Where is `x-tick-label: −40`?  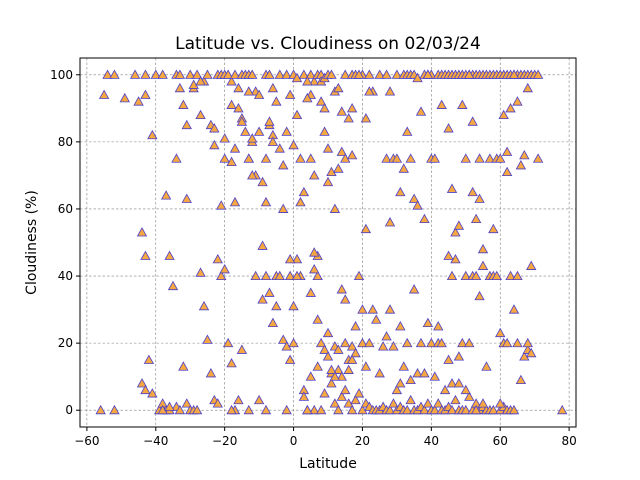
x-tick-label: −40 is located at coordinates (155, 441).